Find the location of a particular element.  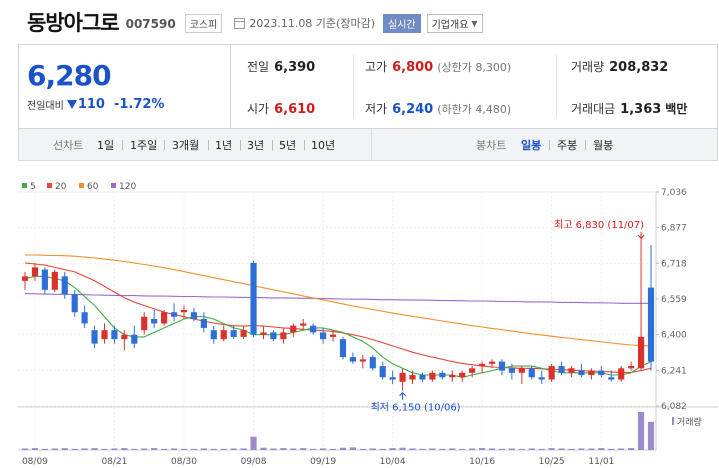

volume: 거래량 208,832 is located at coordinates (619, 66).